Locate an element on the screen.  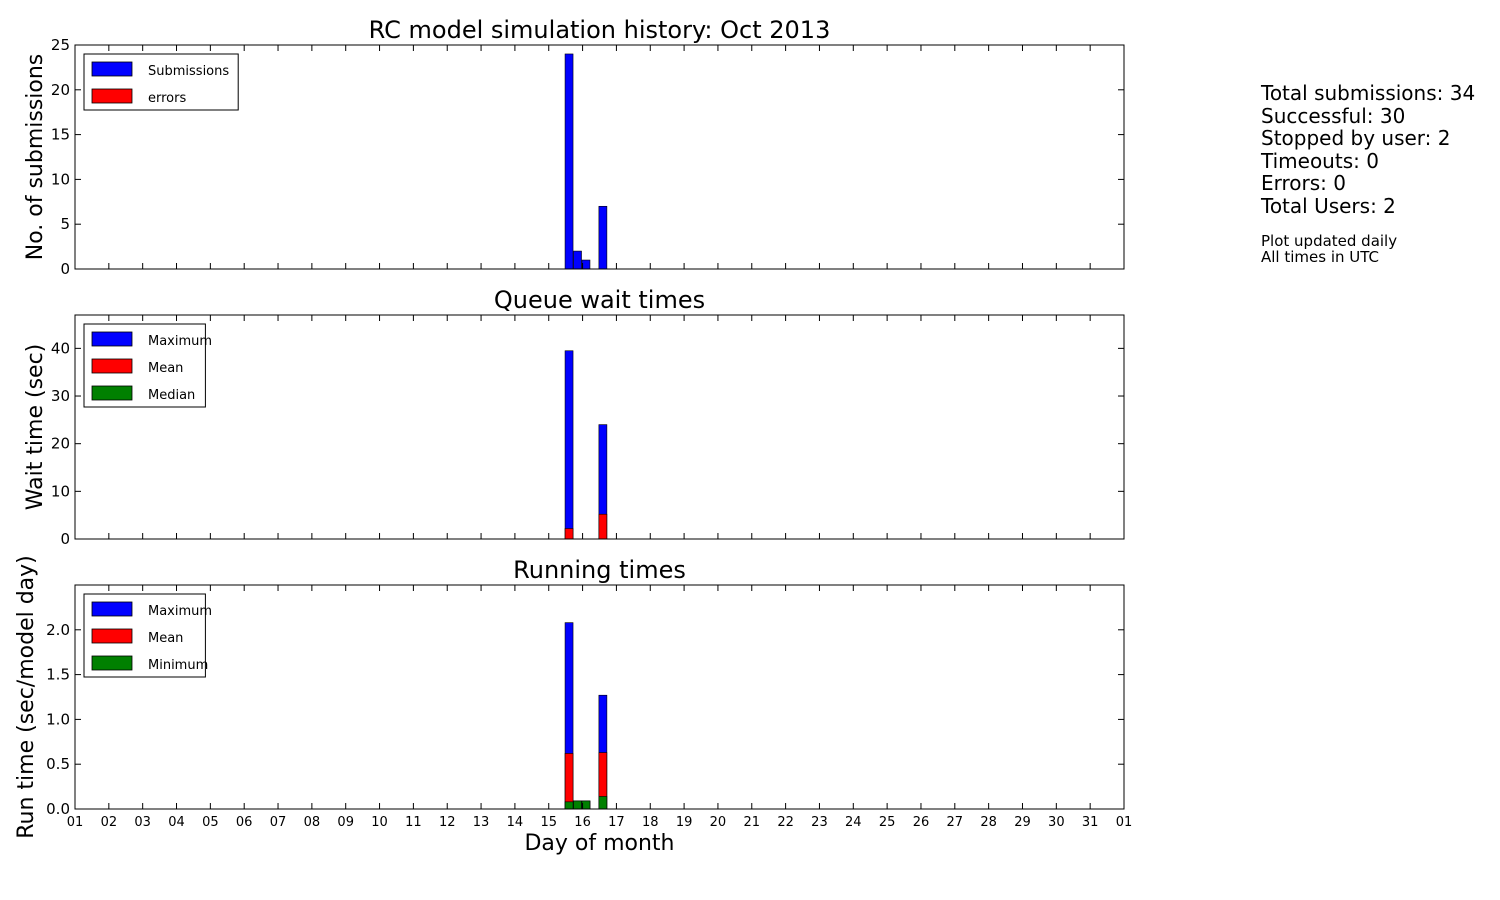
x-tick-label: 10 is located at coordinates (379, 822).